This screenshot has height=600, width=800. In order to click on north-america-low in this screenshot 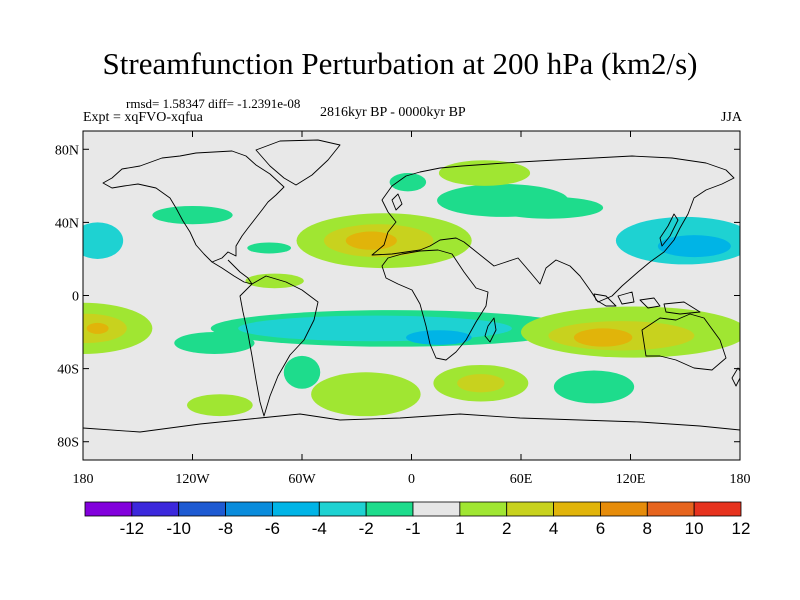, I will do `click(192, 215)`.